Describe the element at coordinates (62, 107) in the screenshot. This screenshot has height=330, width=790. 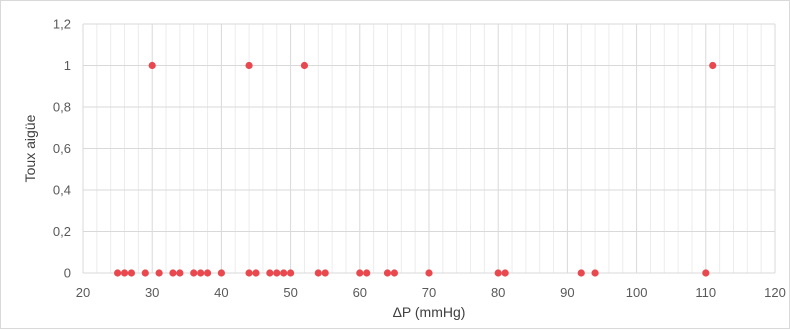
I see `y-tick-label: 0,8` at that location.